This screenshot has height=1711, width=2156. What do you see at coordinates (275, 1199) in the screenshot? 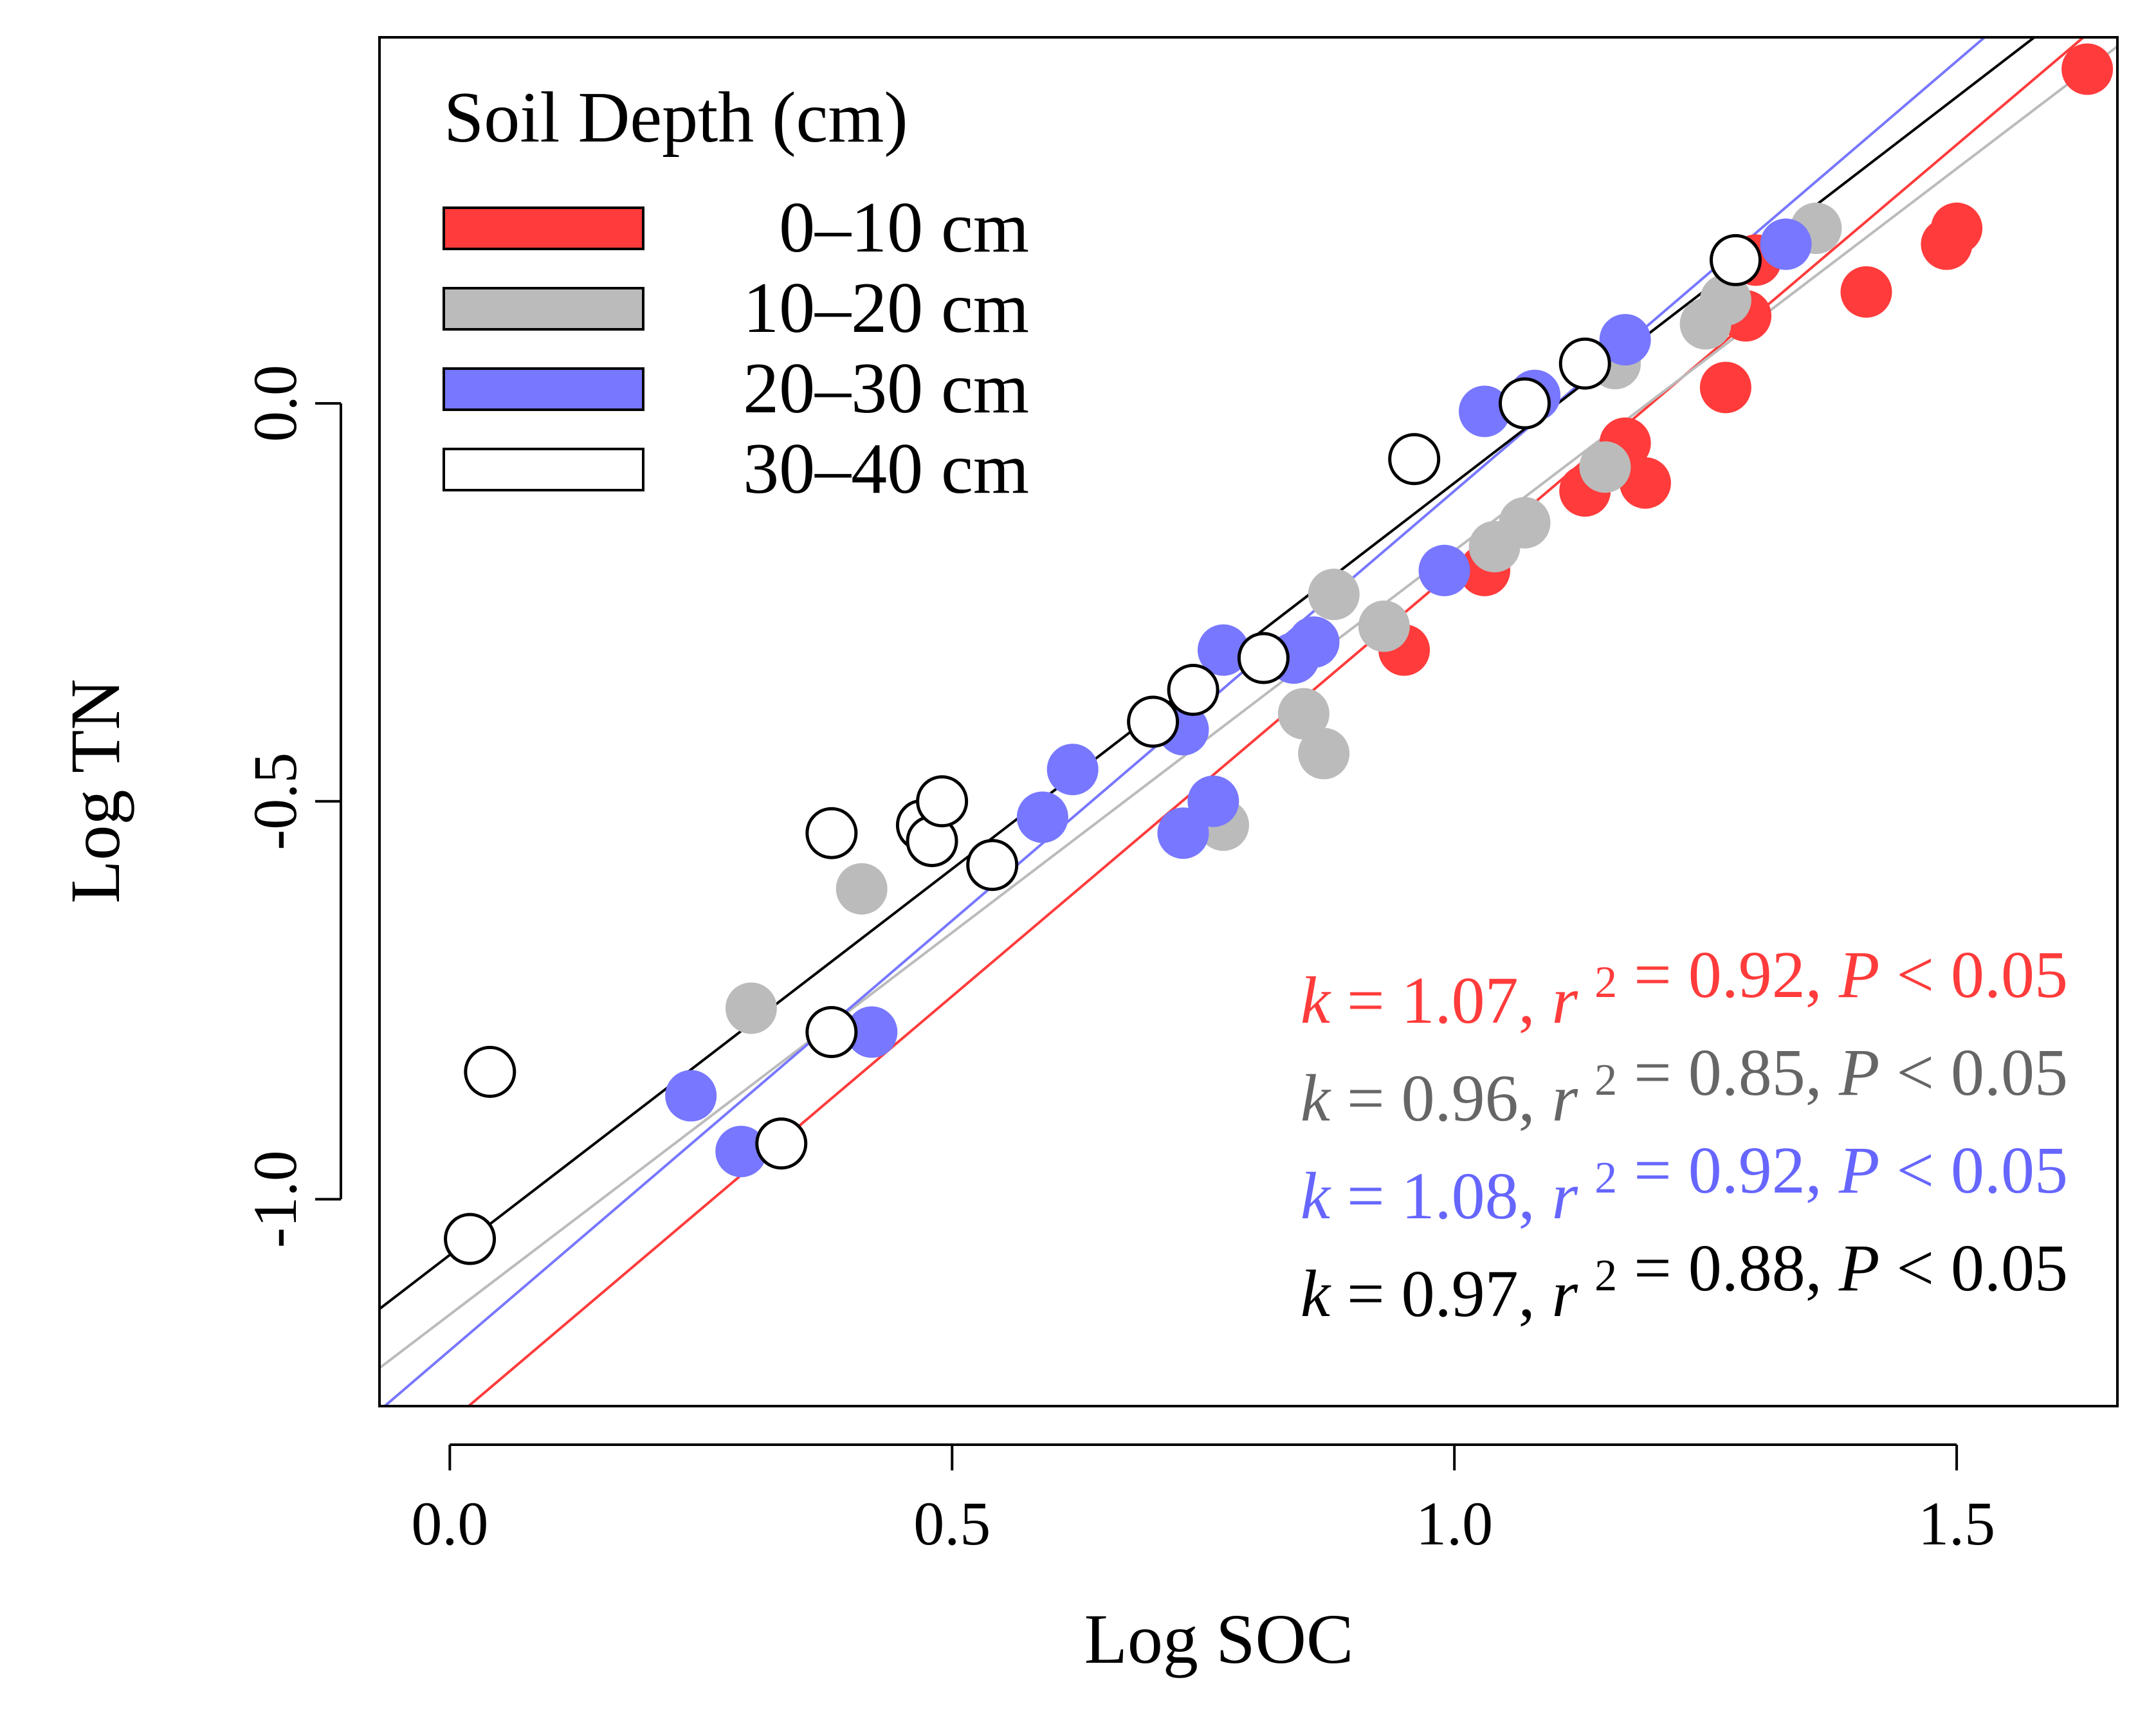
I see `y-tick-label: -1.0` at bounding box center [275, 1199].